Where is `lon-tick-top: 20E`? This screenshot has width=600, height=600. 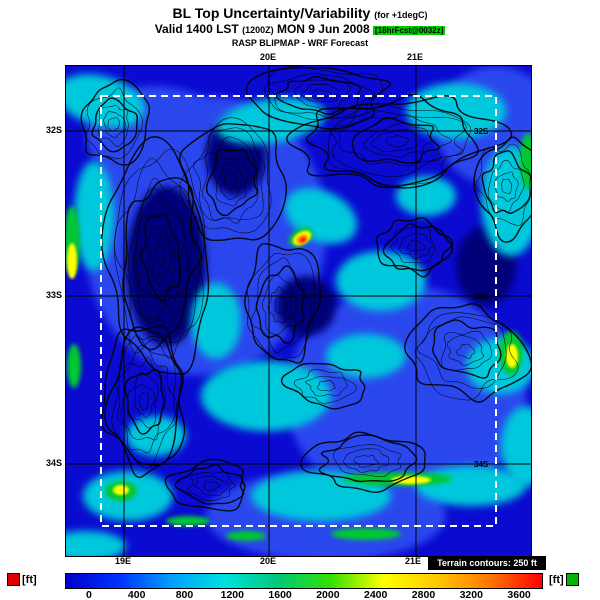
lon-tick-top: 20E is located at coordinates (268, 57).